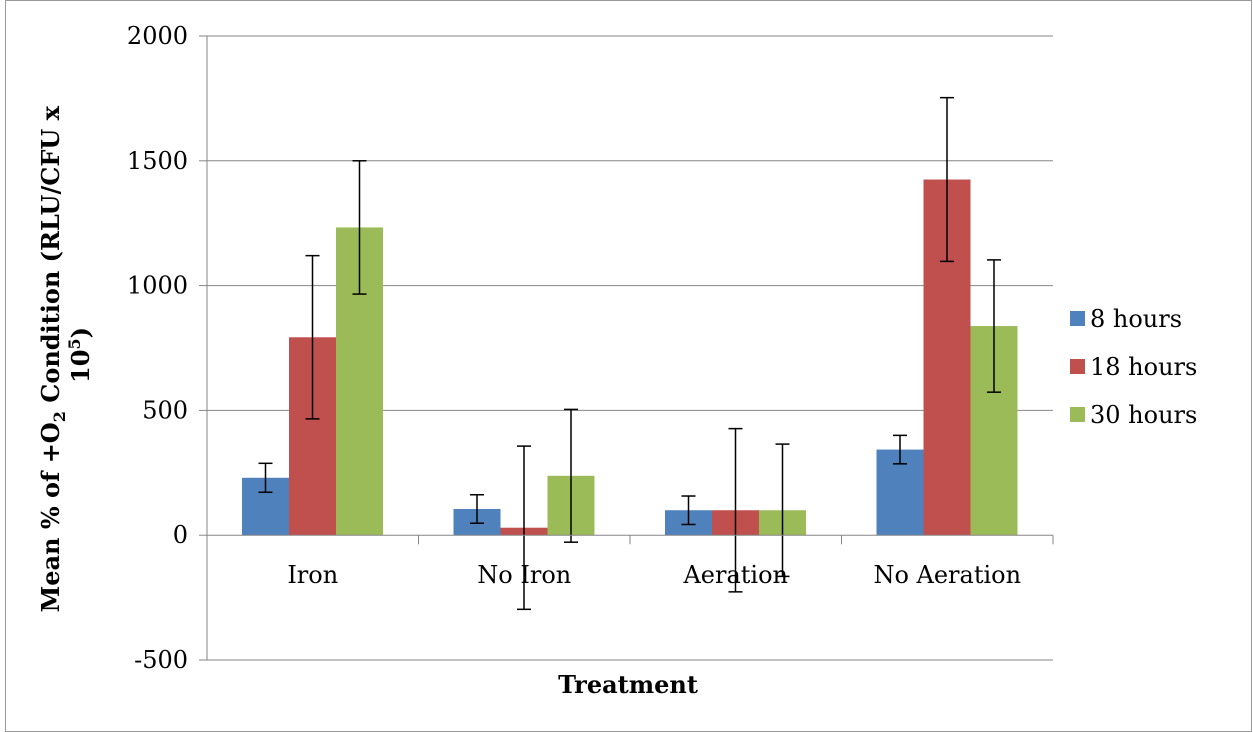 This screenshot has width=1253, height=732. I want to click on x-category-label: No Iron, so click(524, 575).